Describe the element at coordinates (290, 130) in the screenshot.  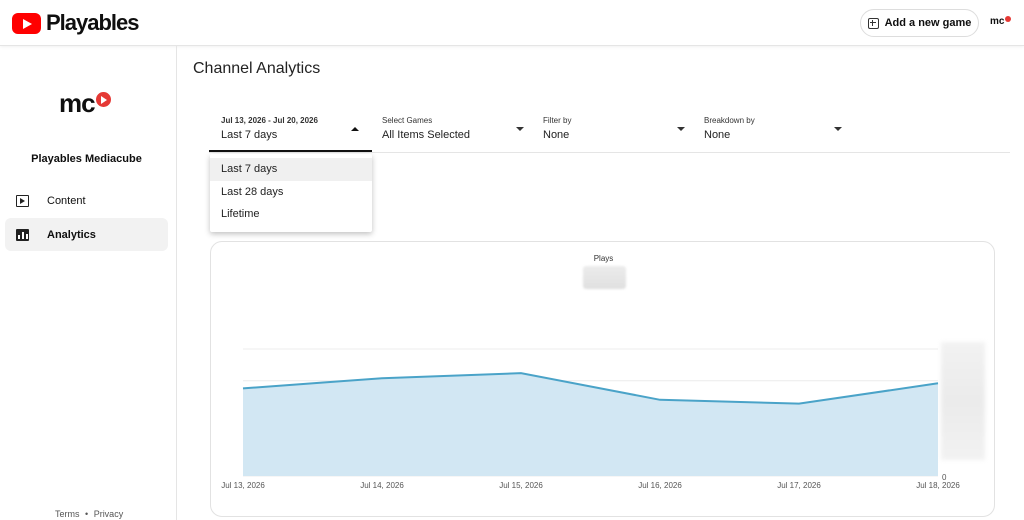
I see `date-range-filter: Jul 13, 2026 - Jul 20, 2026 Last 7 days` at that location.